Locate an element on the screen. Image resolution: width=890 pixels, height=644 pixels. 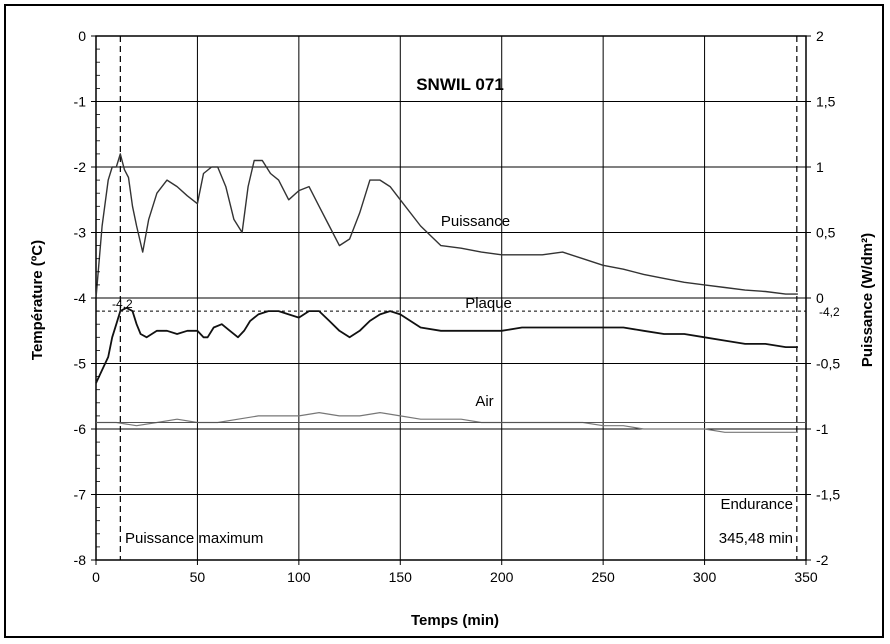
y2-tick-label: -0,5 is located at coordinates (828, 364).